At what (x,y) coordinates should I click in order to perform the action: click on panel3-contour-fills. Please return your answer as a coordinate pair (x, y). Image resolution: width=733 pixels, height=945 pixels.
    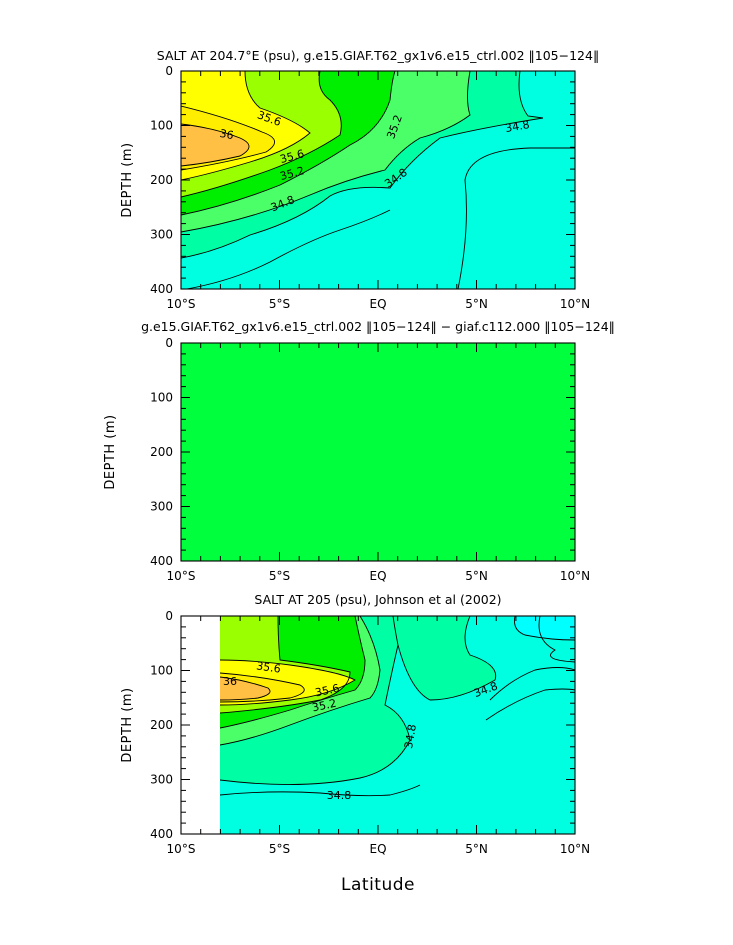
    Looking at the image, I should click on (397, 725).